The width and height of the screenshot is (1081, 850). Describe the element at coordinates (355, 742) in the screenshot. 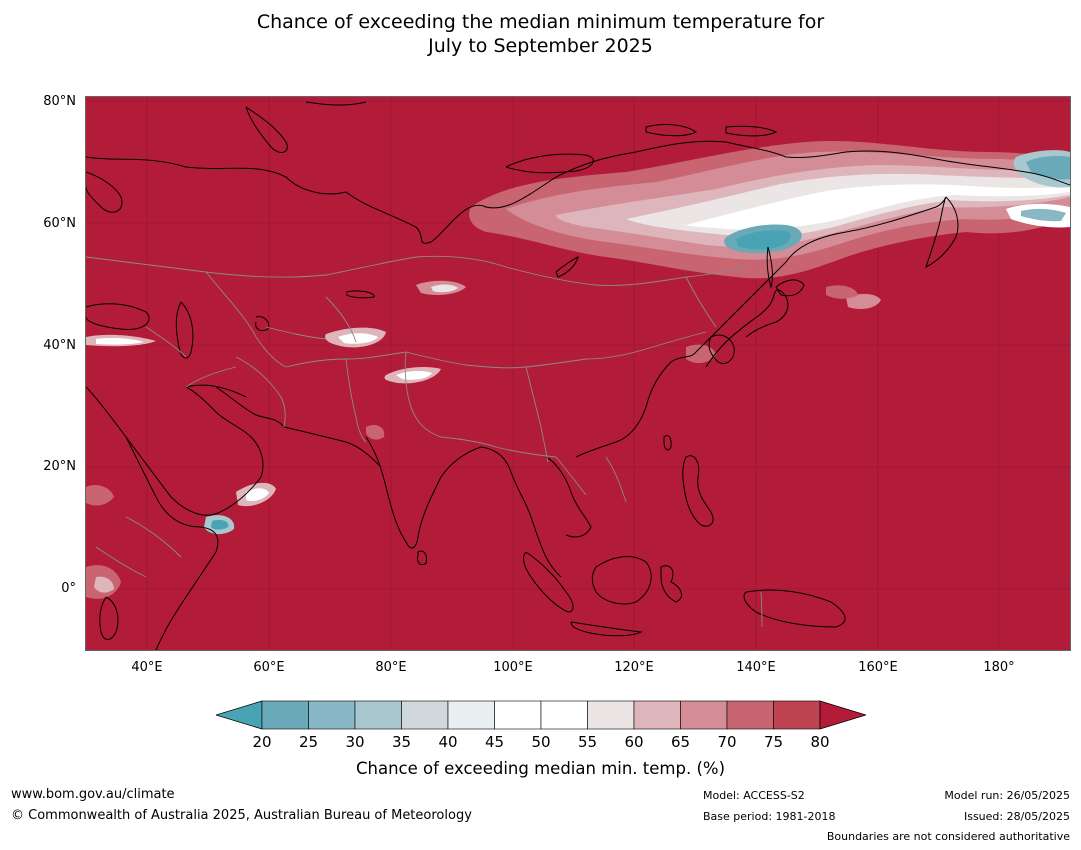

I see `colorbar-tick-label: 30` at that location.